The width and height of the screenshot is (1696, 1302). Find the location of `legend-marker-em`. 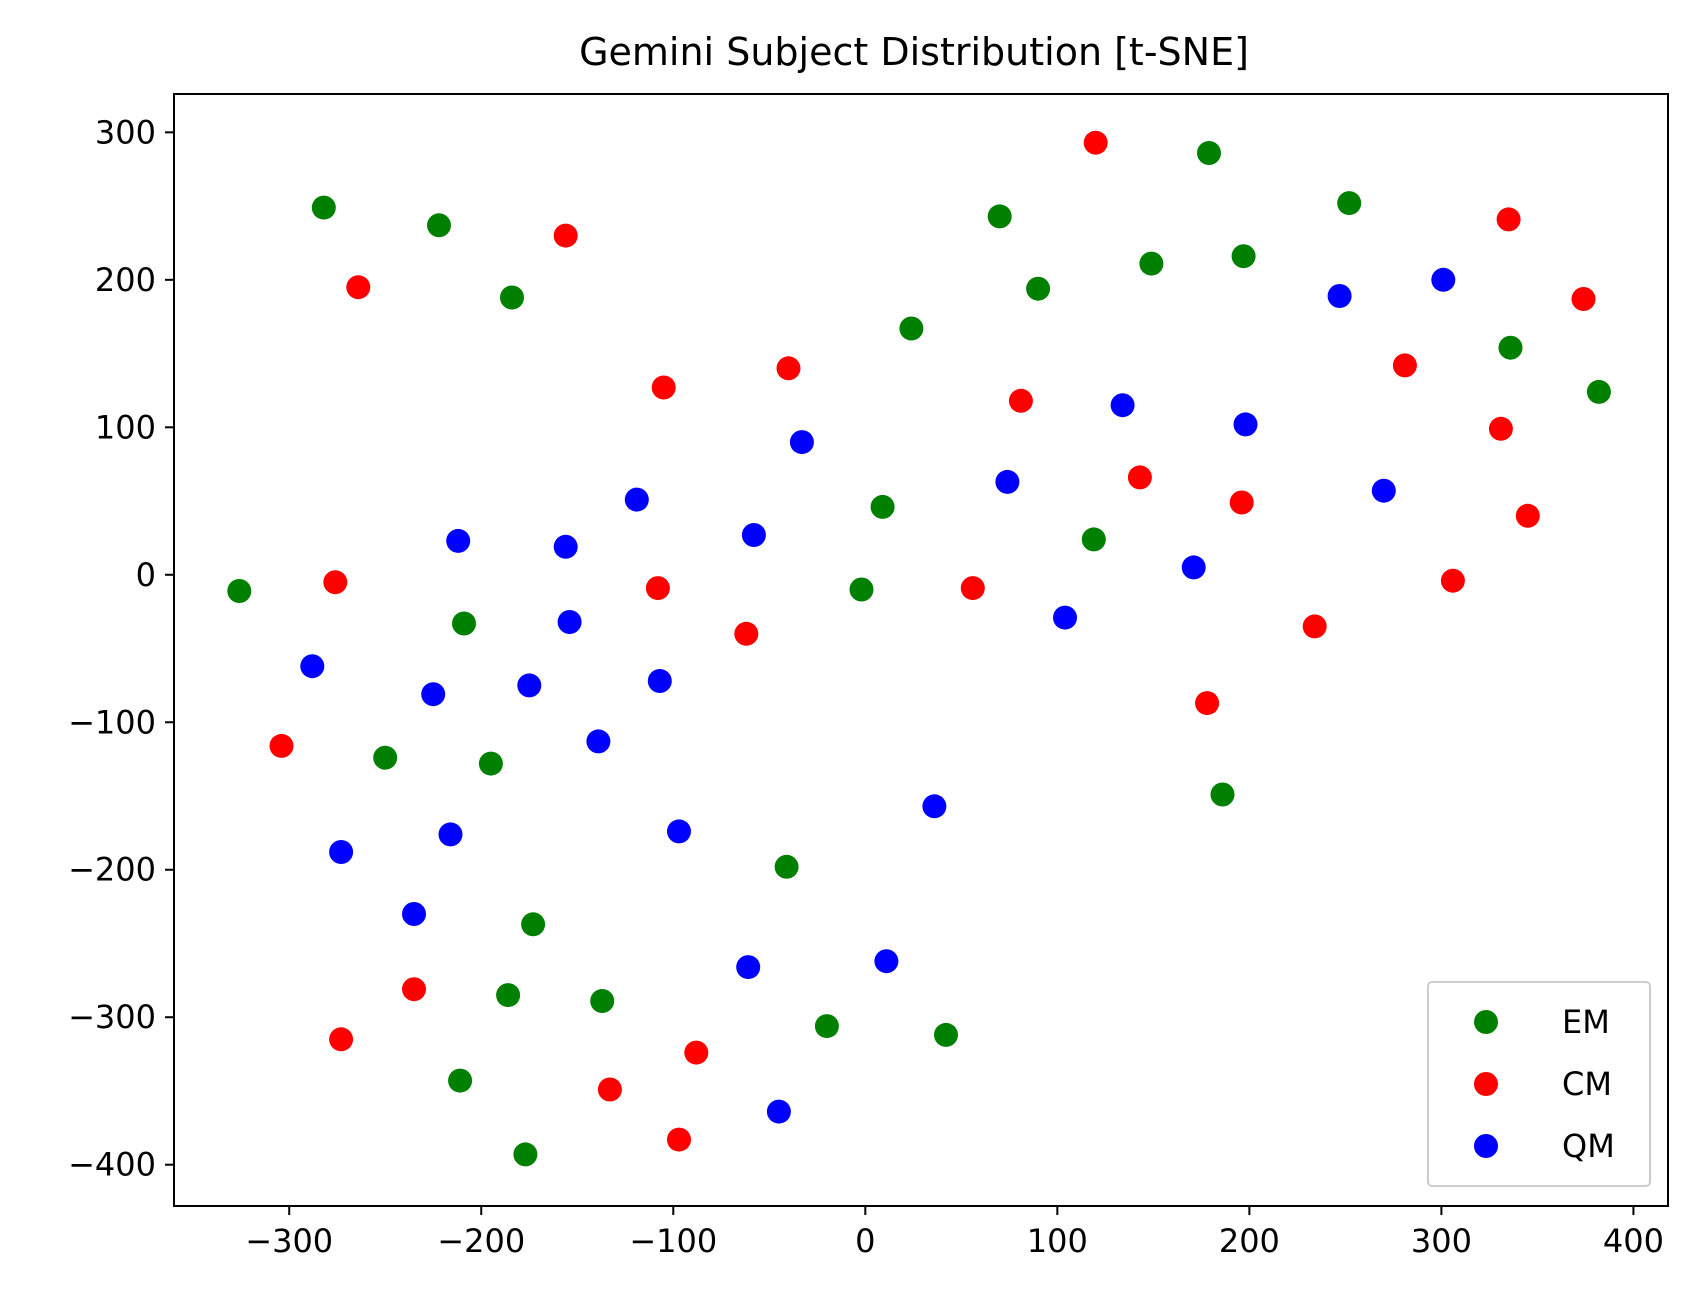

legend-marker-em is located at coordinates (1486, 1022).